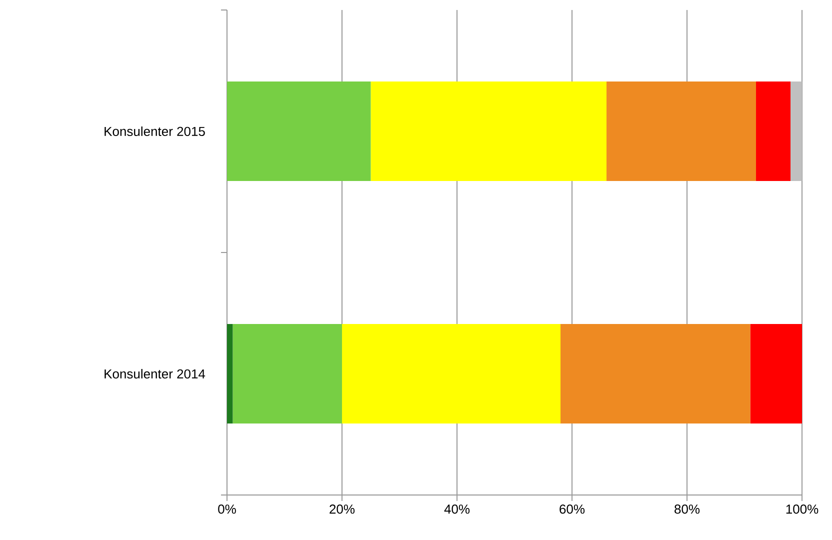 This screenshot has width=832, height=540. What do you see at coordinates (155, 373) in the screenshot?
I see `y-tick-label: Konsulenter 2014` at bounding box center [155, 373].